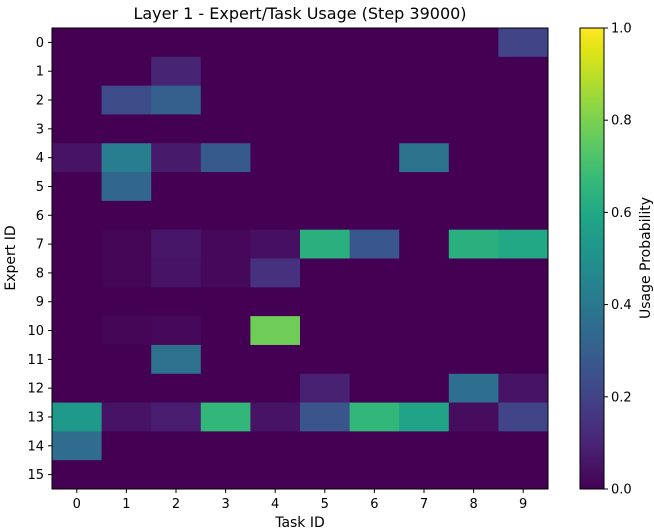 The image size is (654, 532). I want to click on y-axis-label: Expert ID, so click(11, 257).